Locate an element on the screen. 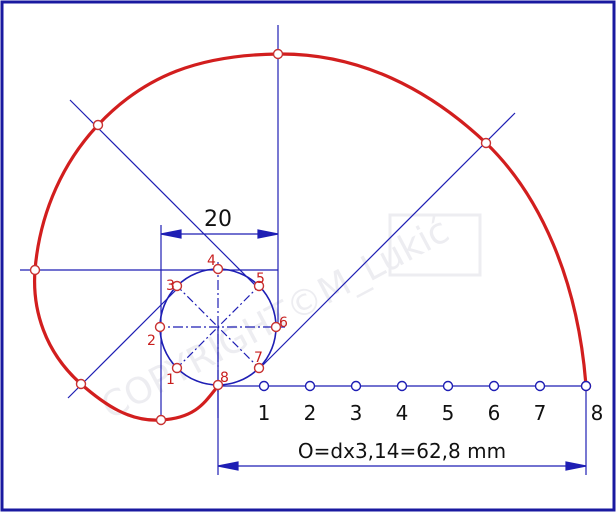 The height and width of the screenshot is (512, 616). circle-label-5: 5 is located at coordinates (260, 279).